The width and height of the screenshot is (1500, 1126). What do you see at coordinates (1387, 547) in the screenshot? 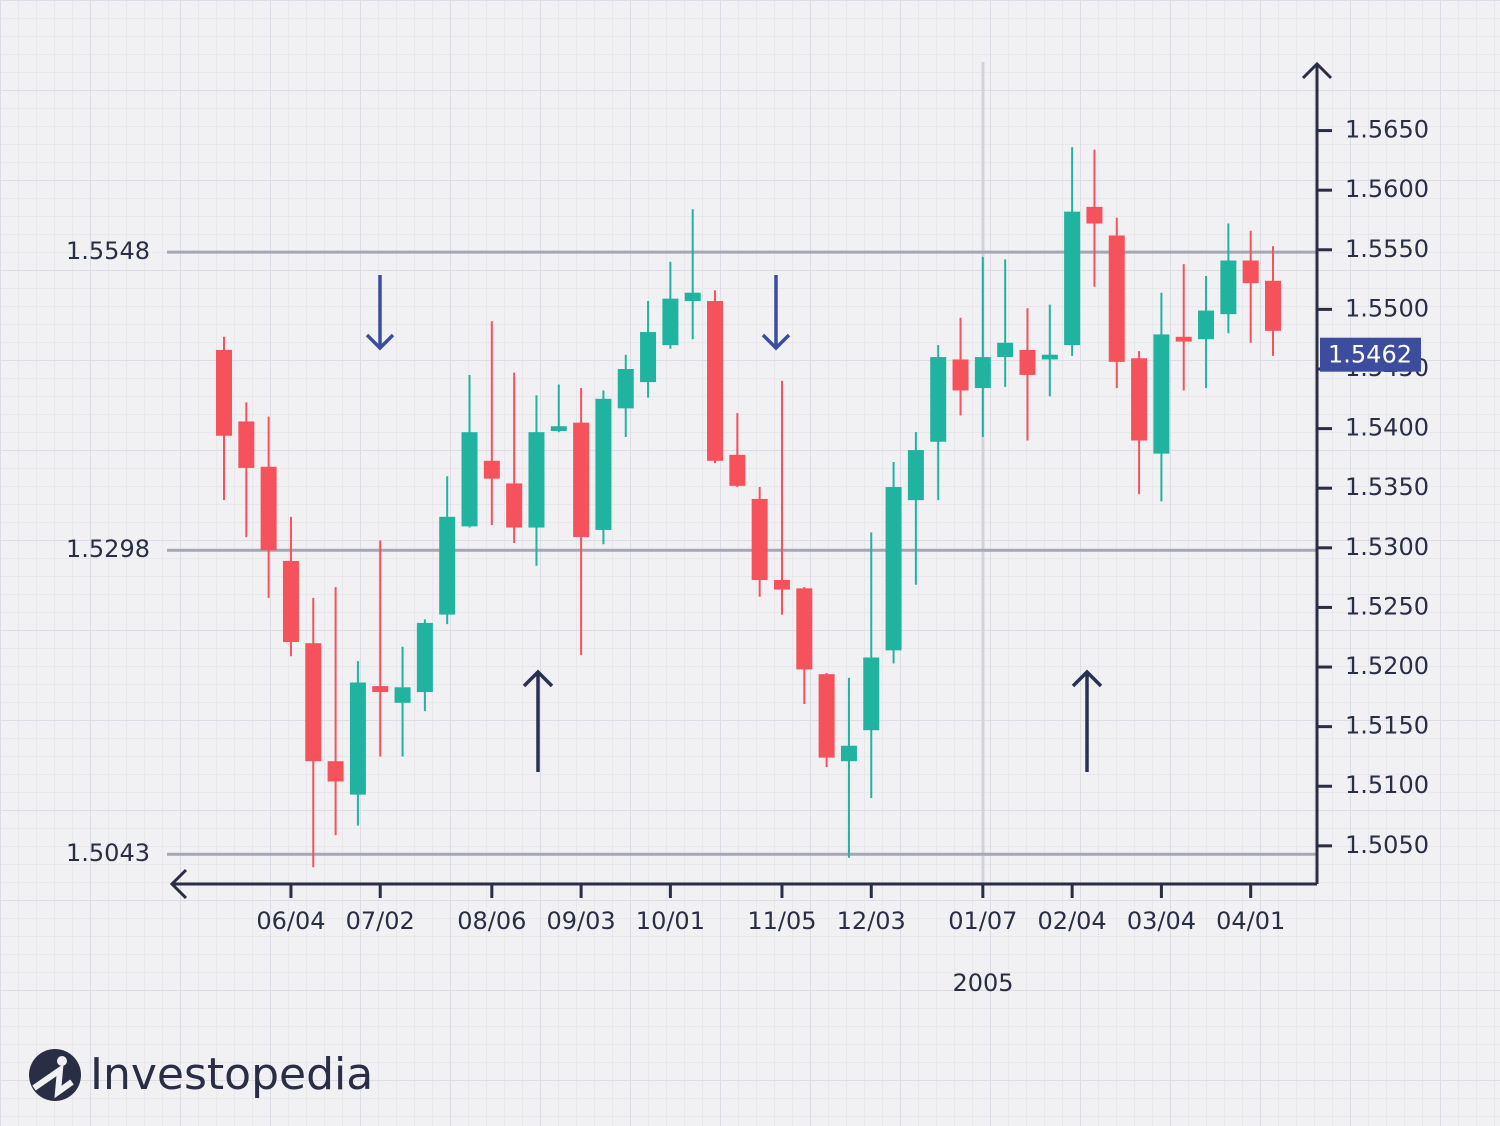
I see `y-tick-label: 1.5300` at bounding box center [1387, 547].